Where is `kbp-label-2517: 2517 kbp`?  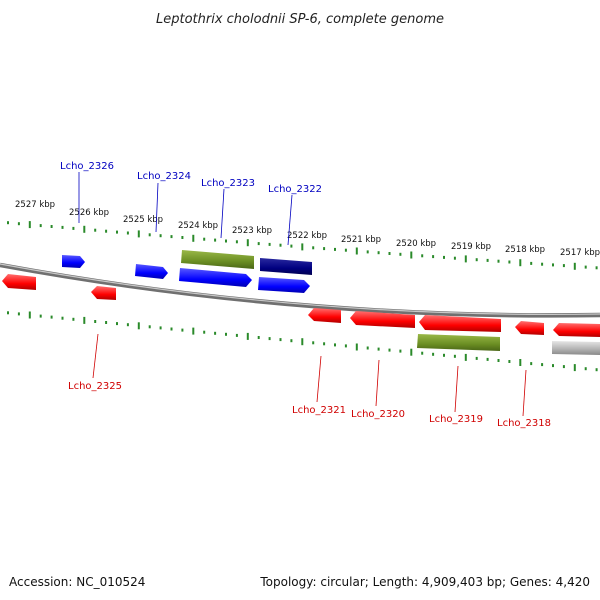
kbp-label-2517: 2517 kbp is located at coordinates (580, 253).